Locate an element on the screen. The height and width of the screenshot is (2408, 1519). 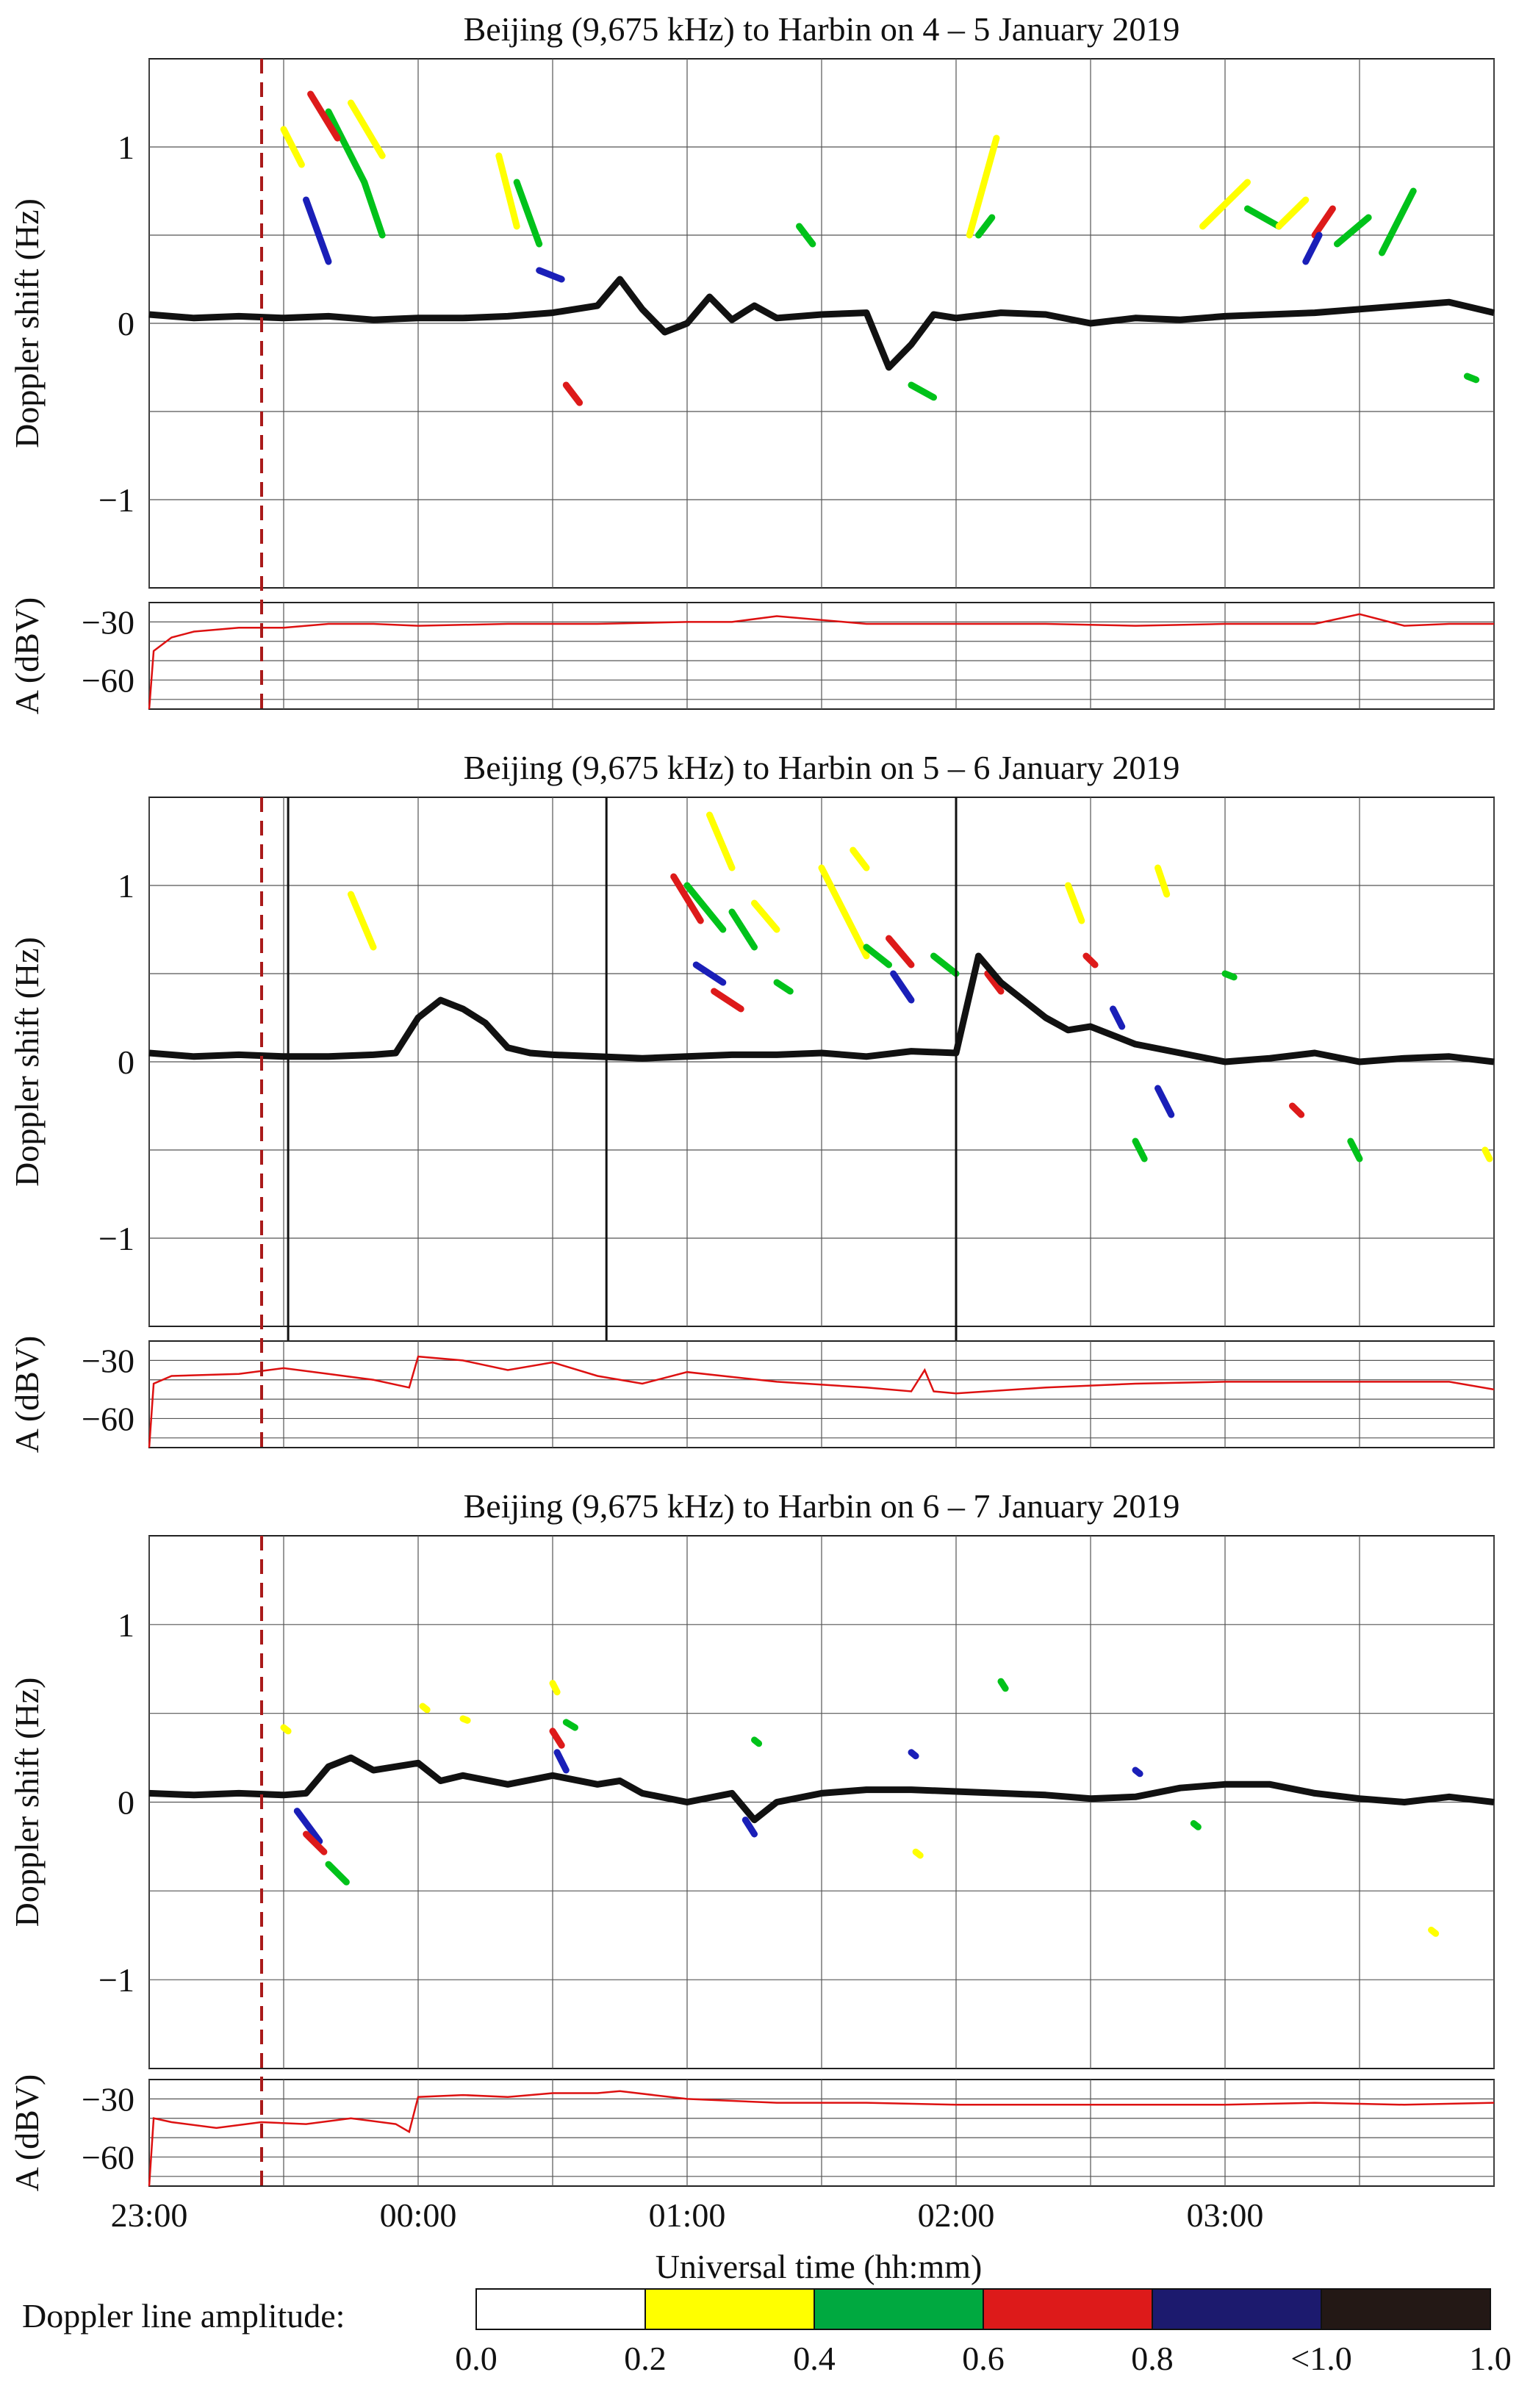
legend-tick-label: 1.0 is located at coordinates (1490, 2358).